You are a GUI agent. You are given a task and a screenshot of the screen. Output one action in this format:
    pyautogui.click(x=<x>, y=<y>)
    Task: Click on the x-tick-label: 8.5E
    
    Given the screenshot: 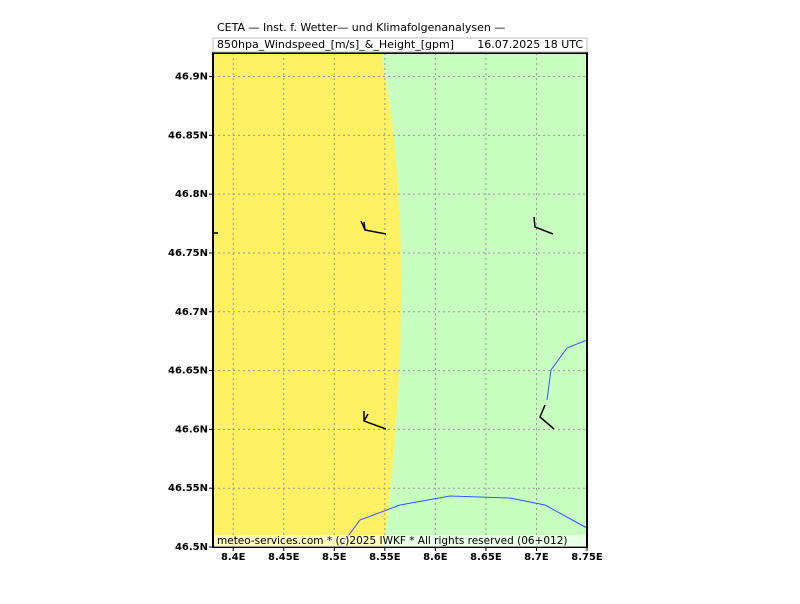 What is the action you would take?
    pyautogui.click(x=334, y=557)
    